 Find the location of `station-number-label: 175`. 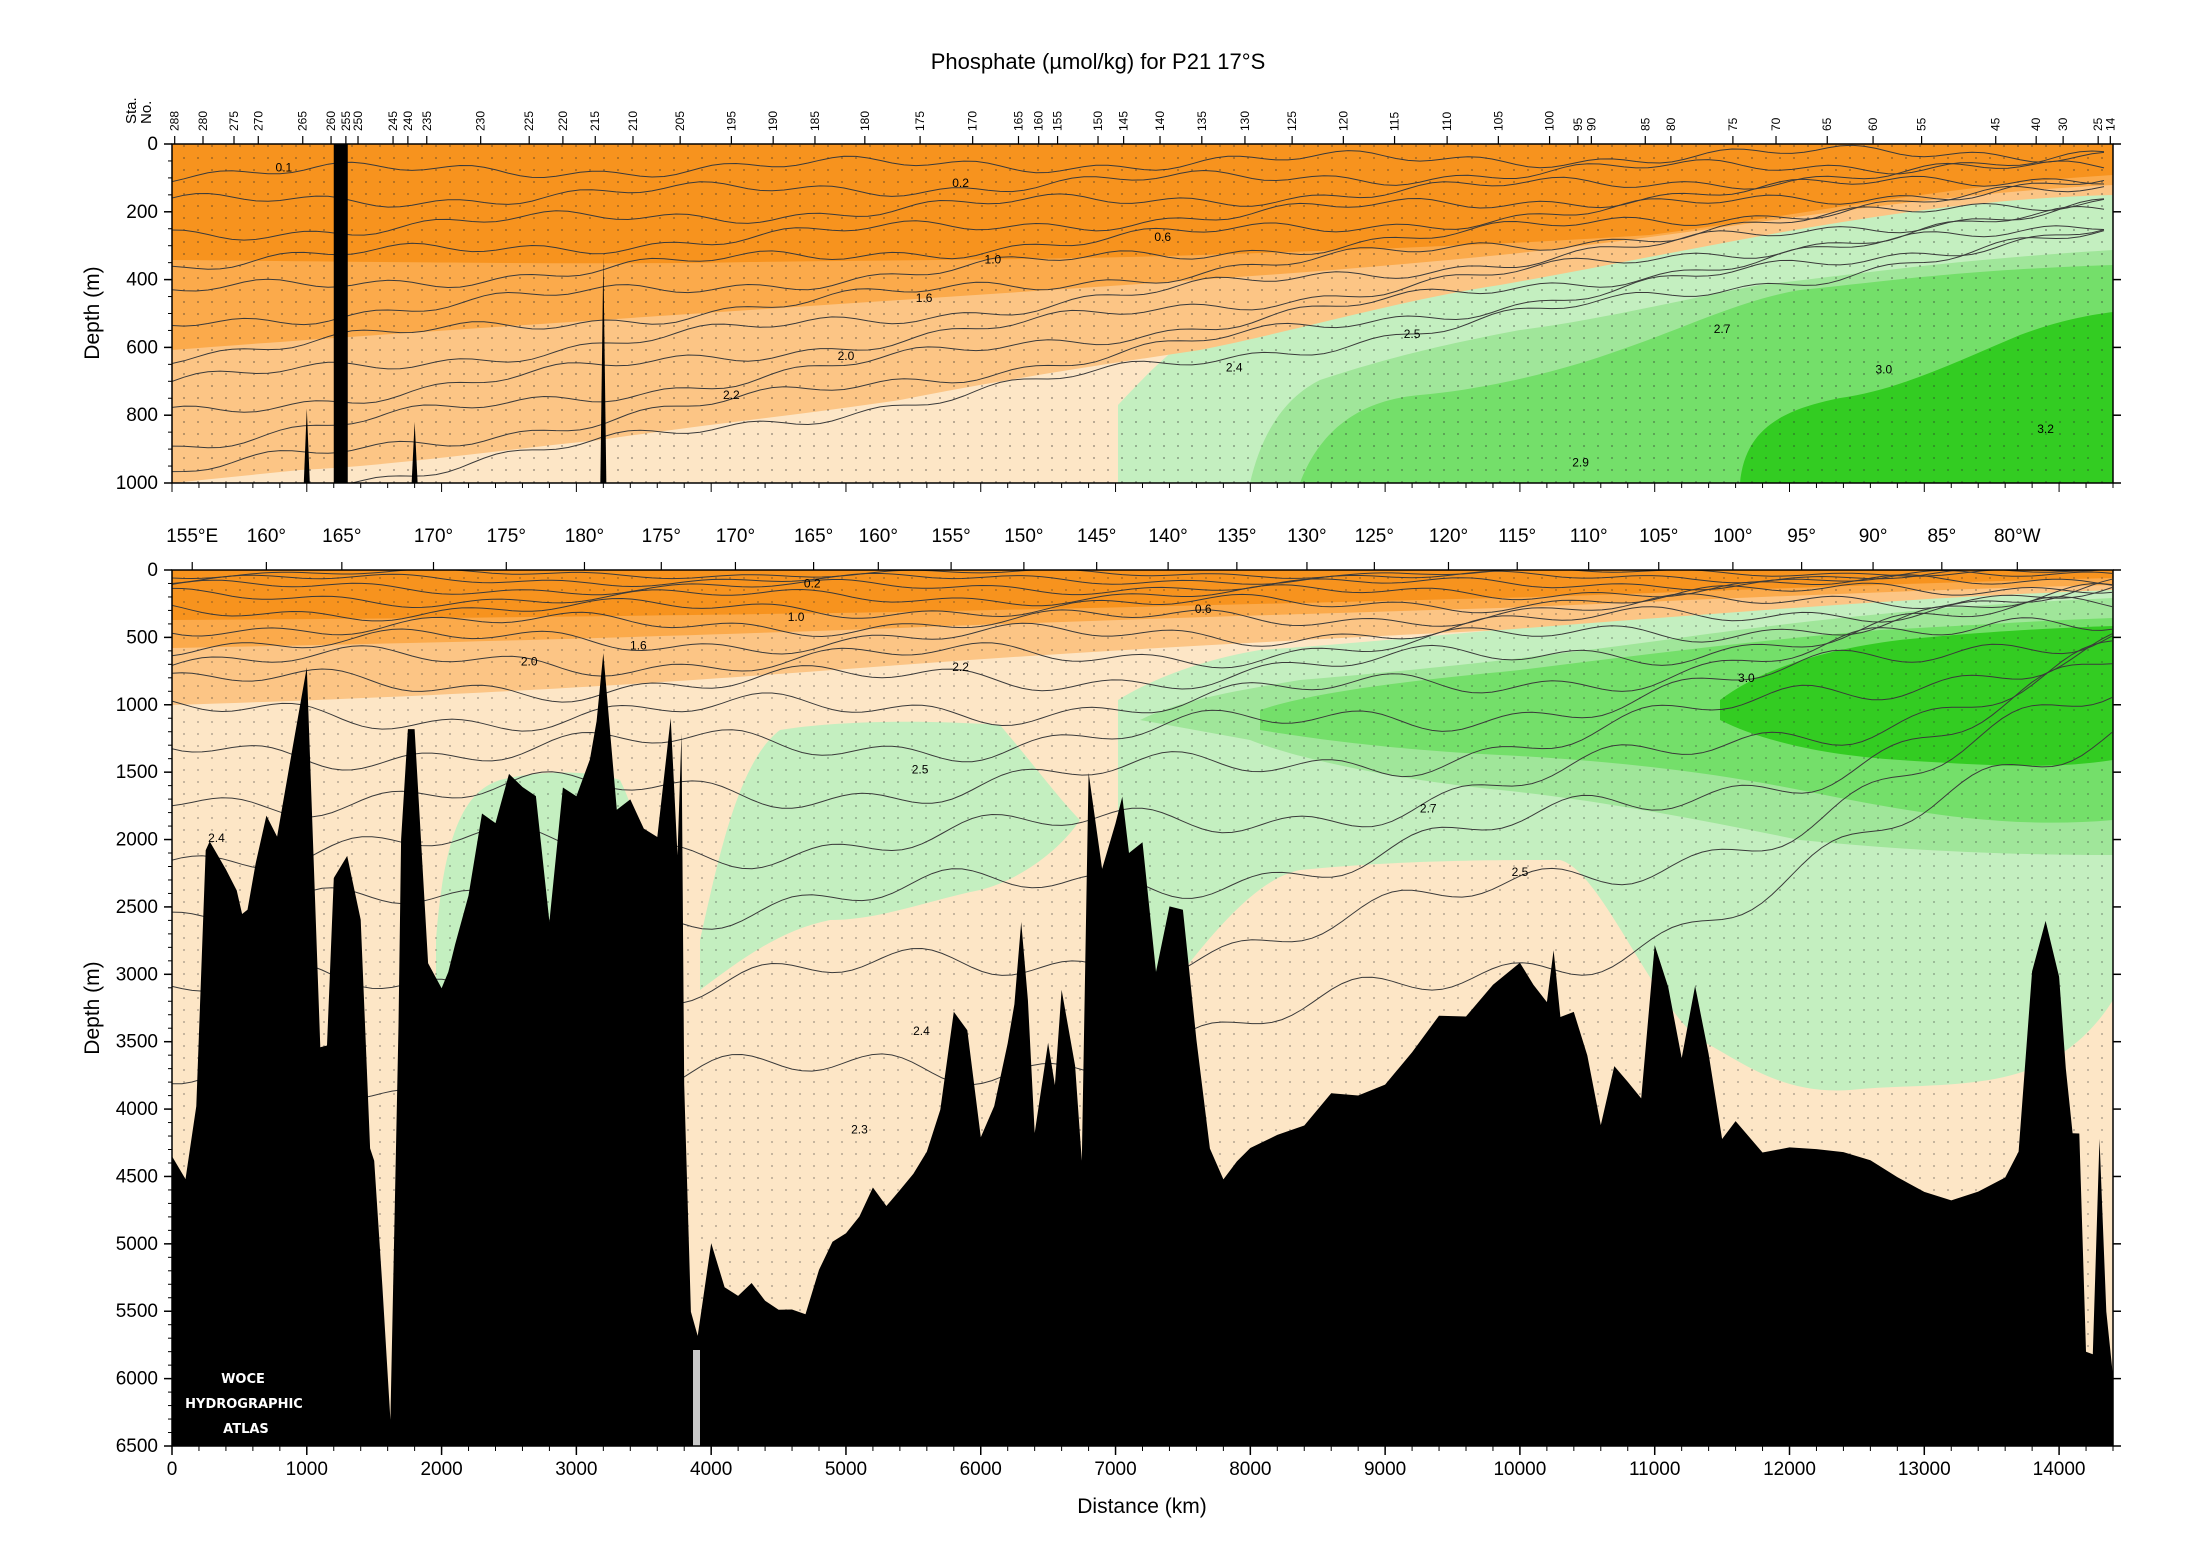

station-number-label: 175 is located at coordinates (920, 121).